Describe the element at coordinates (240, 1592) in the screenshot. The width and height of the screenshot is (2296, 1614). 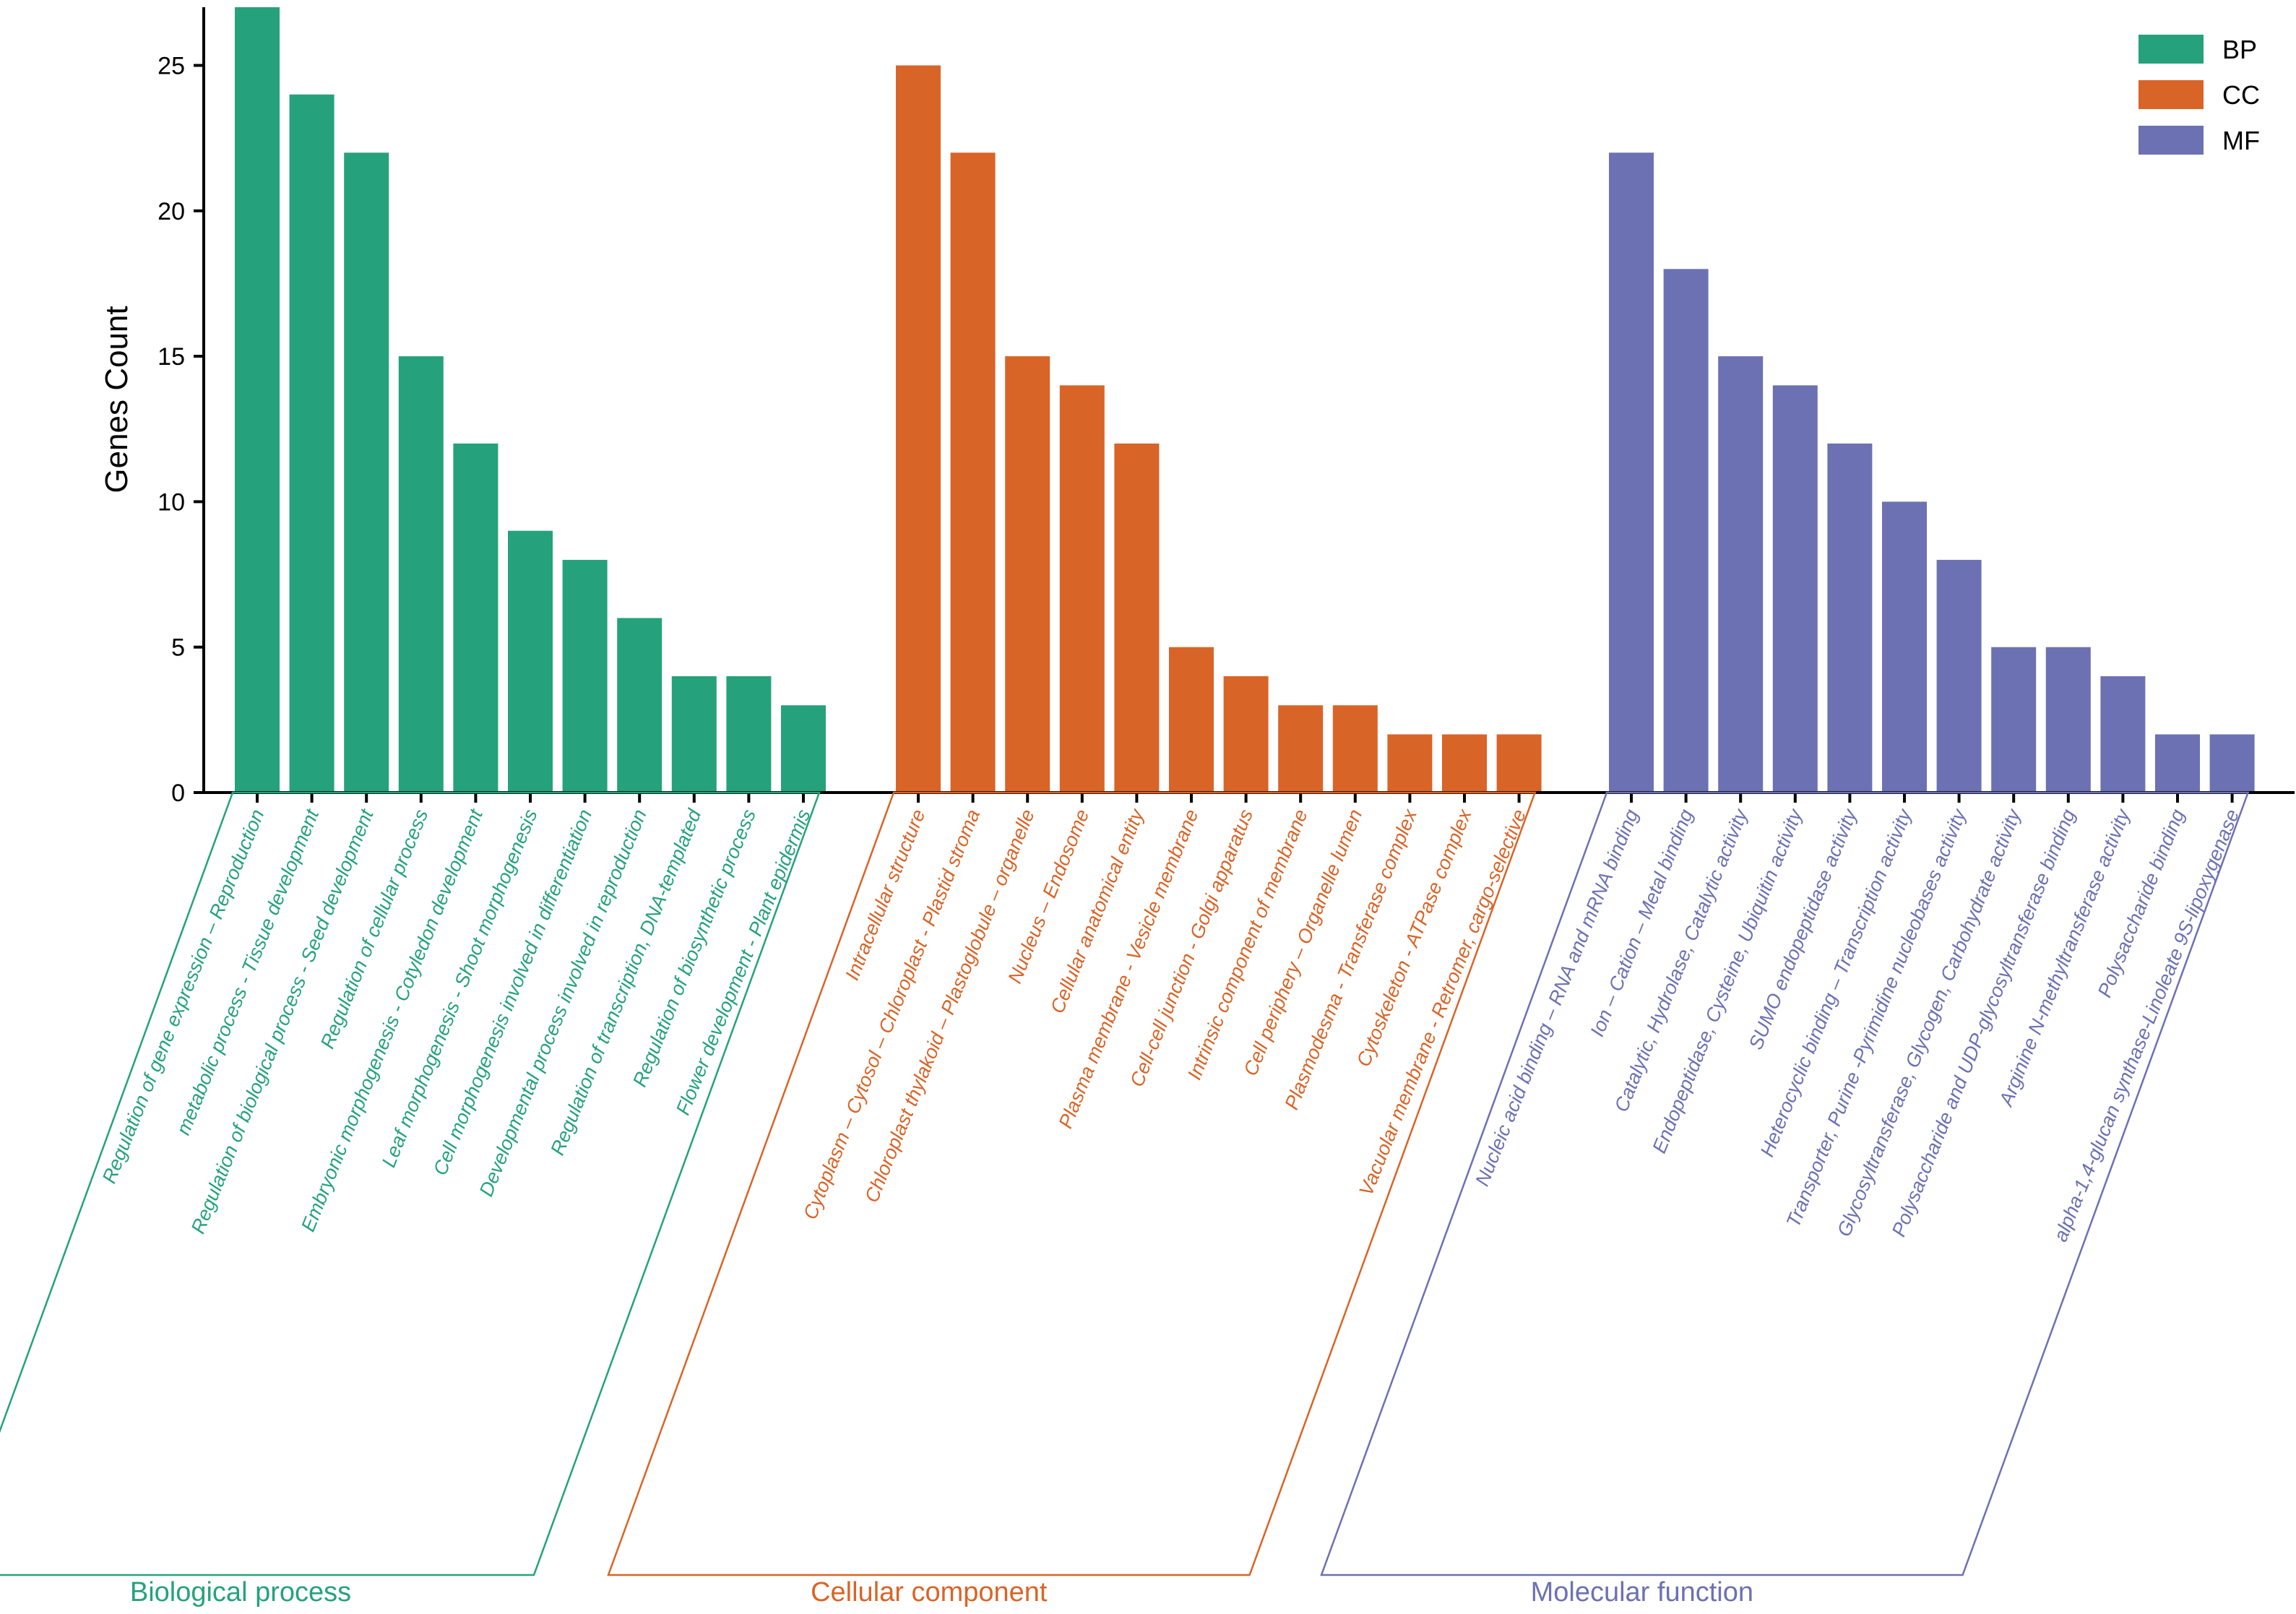
I see `group-label-bp: Biological process` at that location.